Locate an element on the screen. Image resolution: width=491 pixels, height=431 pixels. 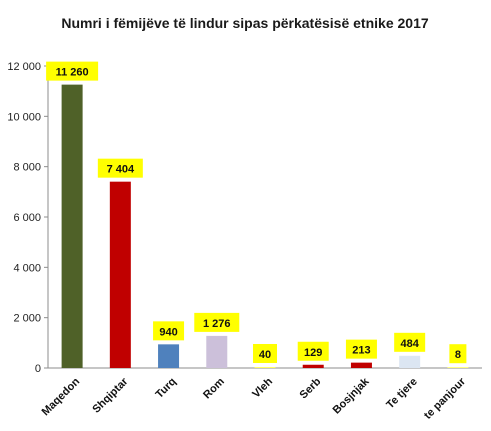
data-label: 7 404 is located at coordinates (120, 168).